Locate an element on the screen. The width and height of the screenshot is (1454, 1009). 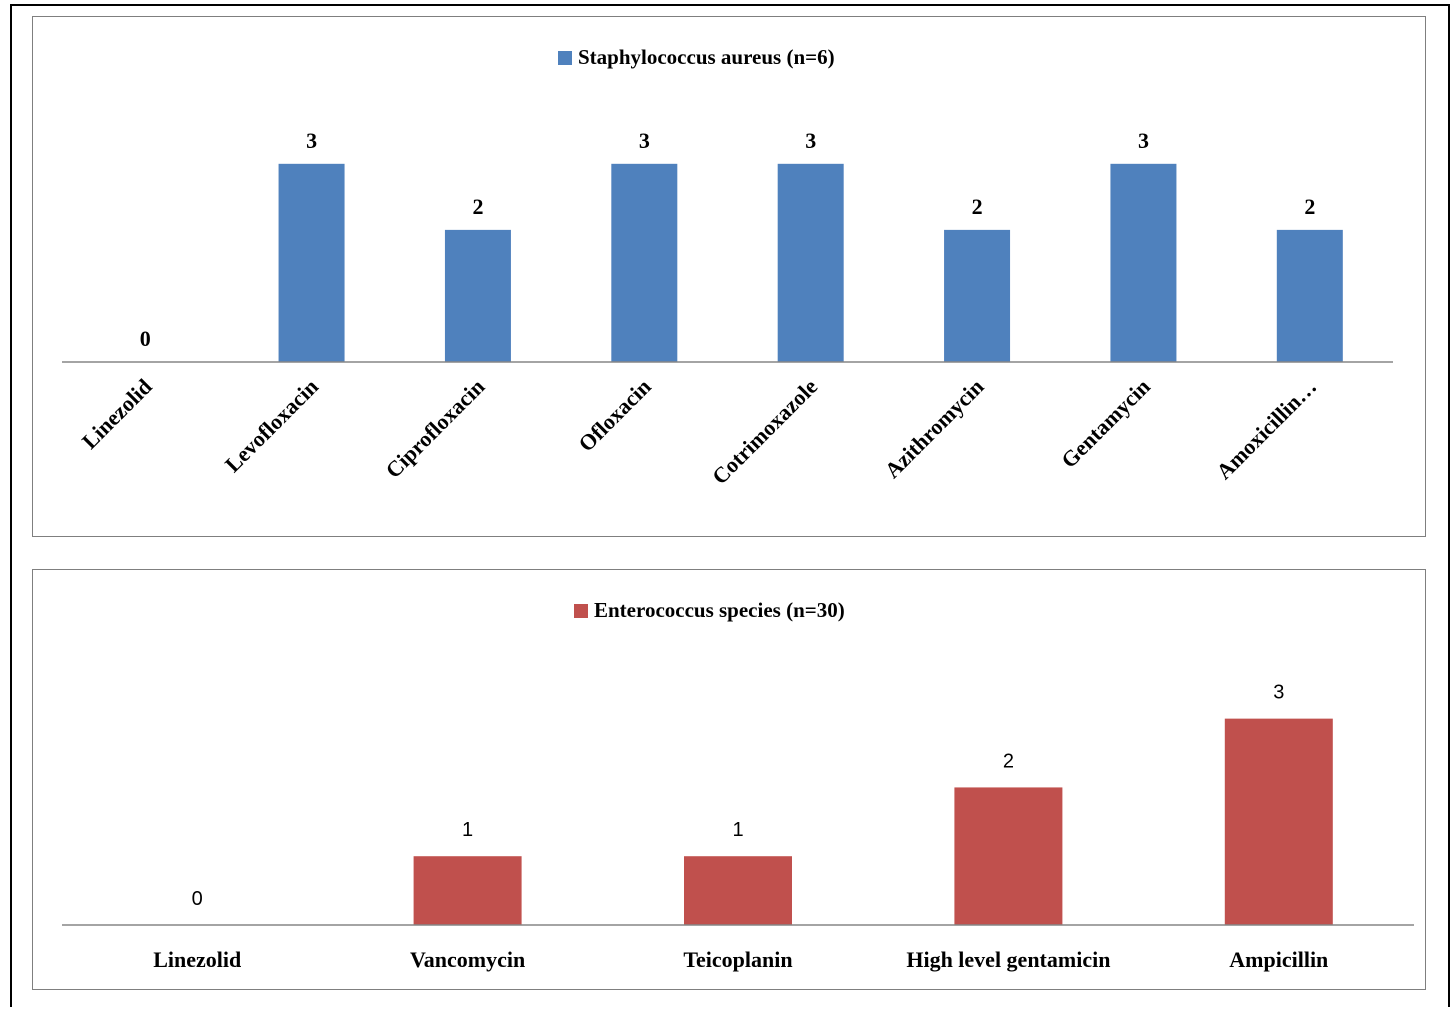
data-label-0-1: 3 is located at coordinates (311, 140).